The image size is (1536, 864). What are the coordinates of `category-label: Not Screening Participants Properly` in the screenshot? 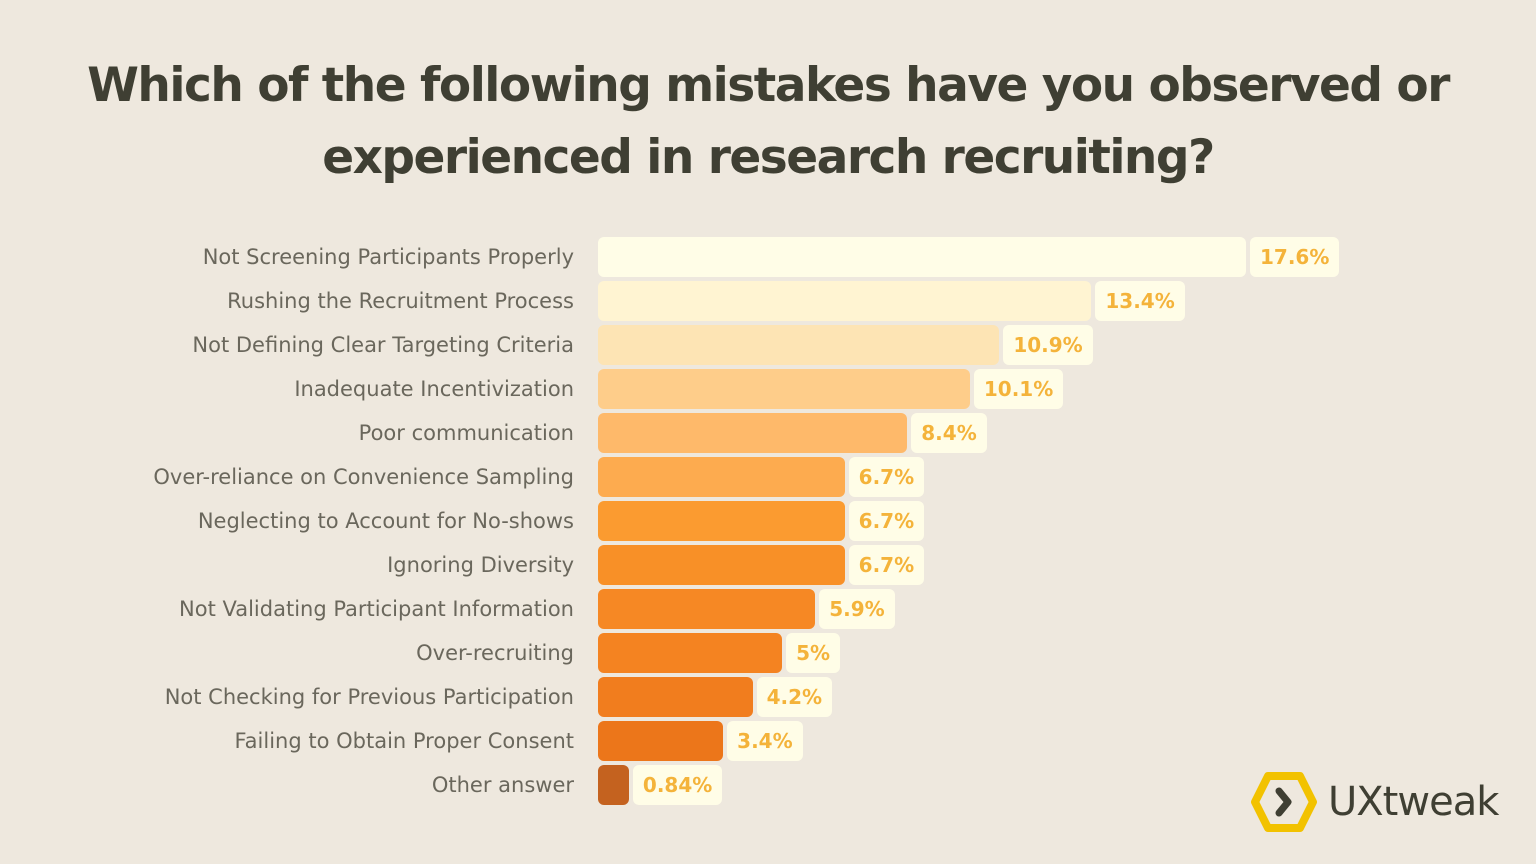 It's located at (388, 257).